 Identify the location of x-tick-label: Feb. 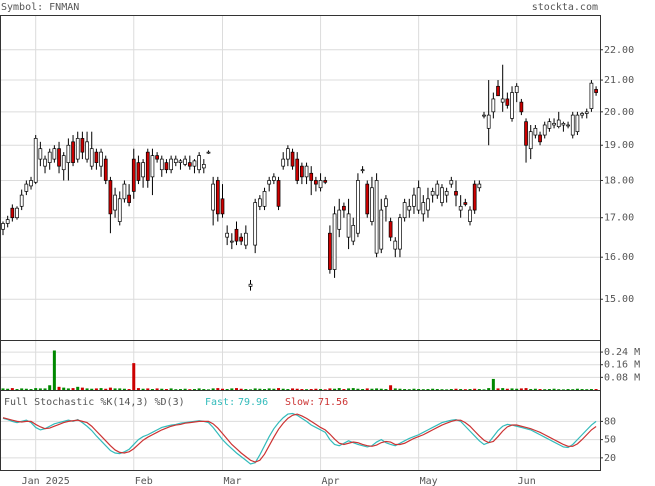
(144, 481).